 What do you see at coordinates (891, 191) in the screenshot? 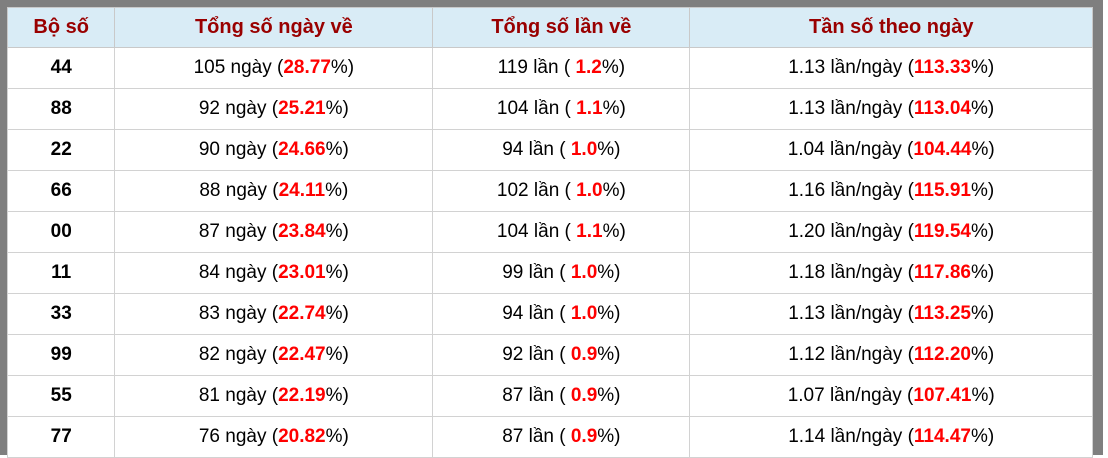
I see `freq-cell: 1.16 lần/ngày (115.91%)` at bounding box center [891, 191].